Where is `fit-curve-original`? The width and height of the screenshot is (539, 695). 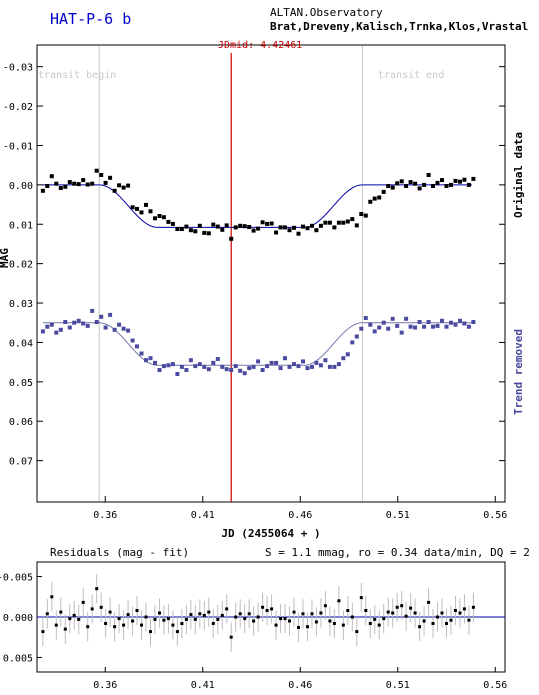 fit-curve-original is located at coordinates (257, 206).